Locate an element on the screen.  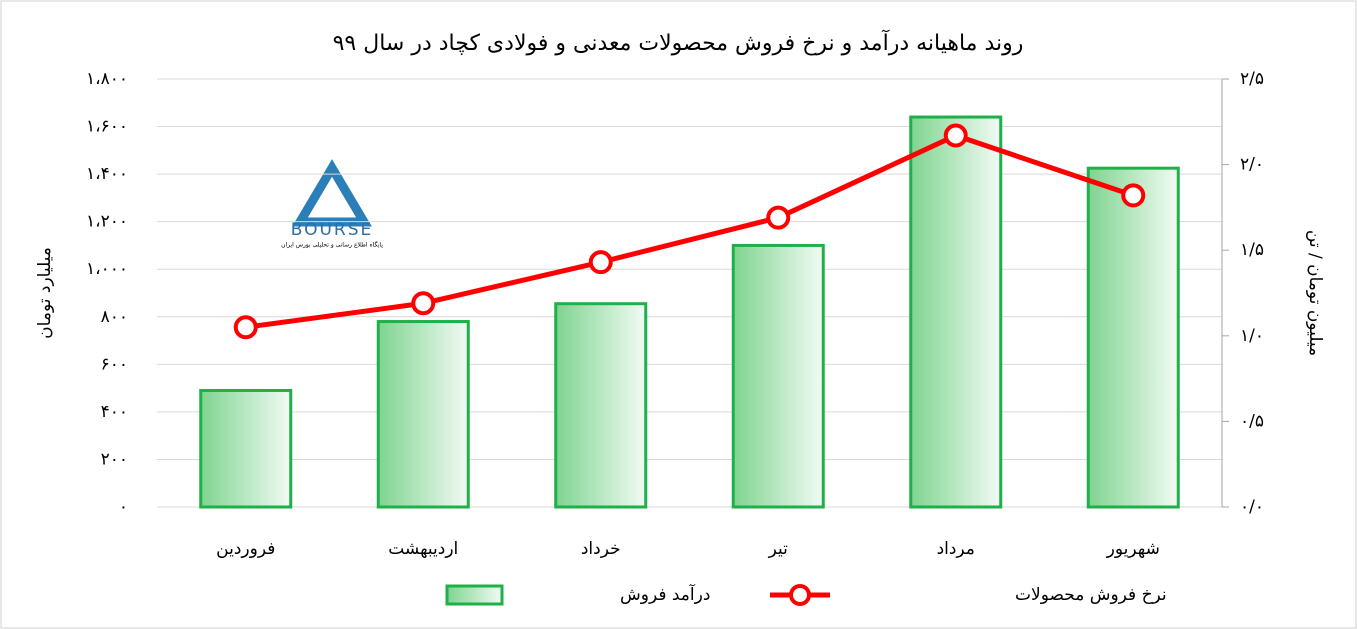
y-tick-label: ۱،۰۰۰ is located at coordinates (107, 269).